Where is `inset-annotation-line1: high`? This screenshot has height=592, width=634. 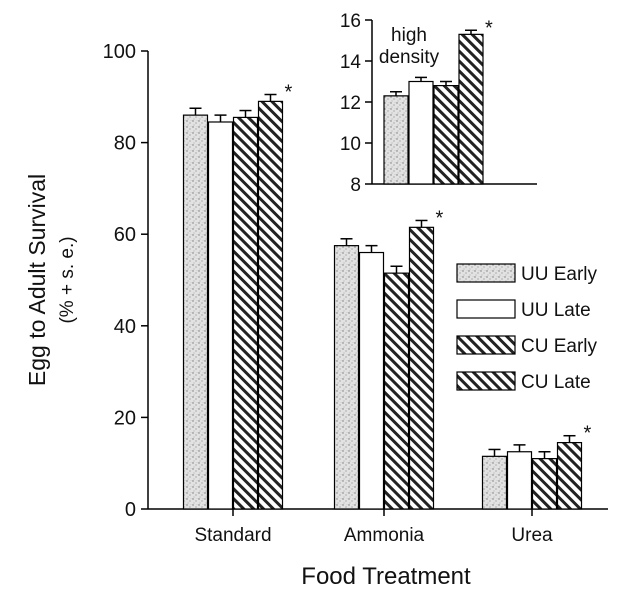
inset-annotation-line1: high is located at coordinates (409, 35).